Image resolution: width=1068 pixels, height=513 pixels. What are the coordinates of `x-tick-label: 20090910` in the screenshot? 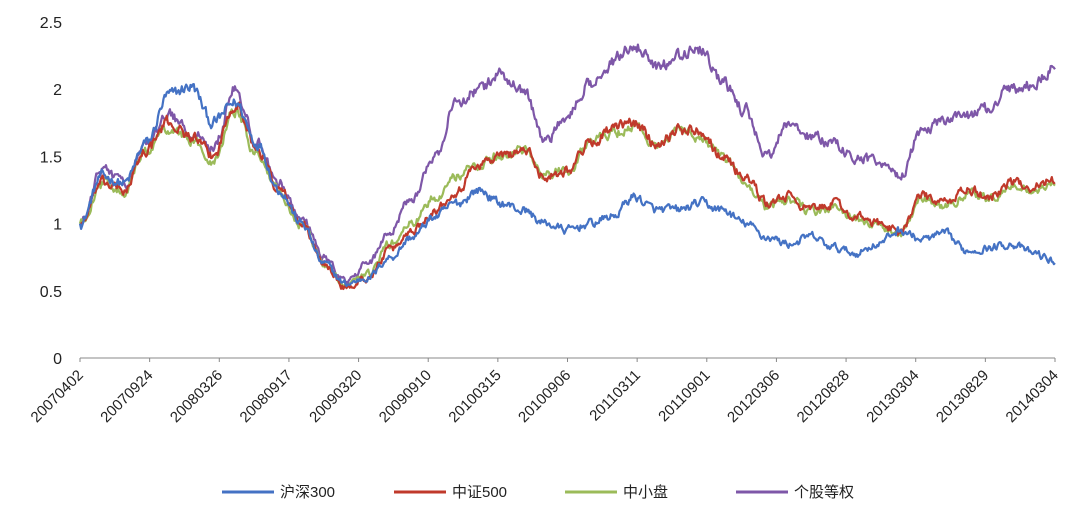 It's located at (405, 396).